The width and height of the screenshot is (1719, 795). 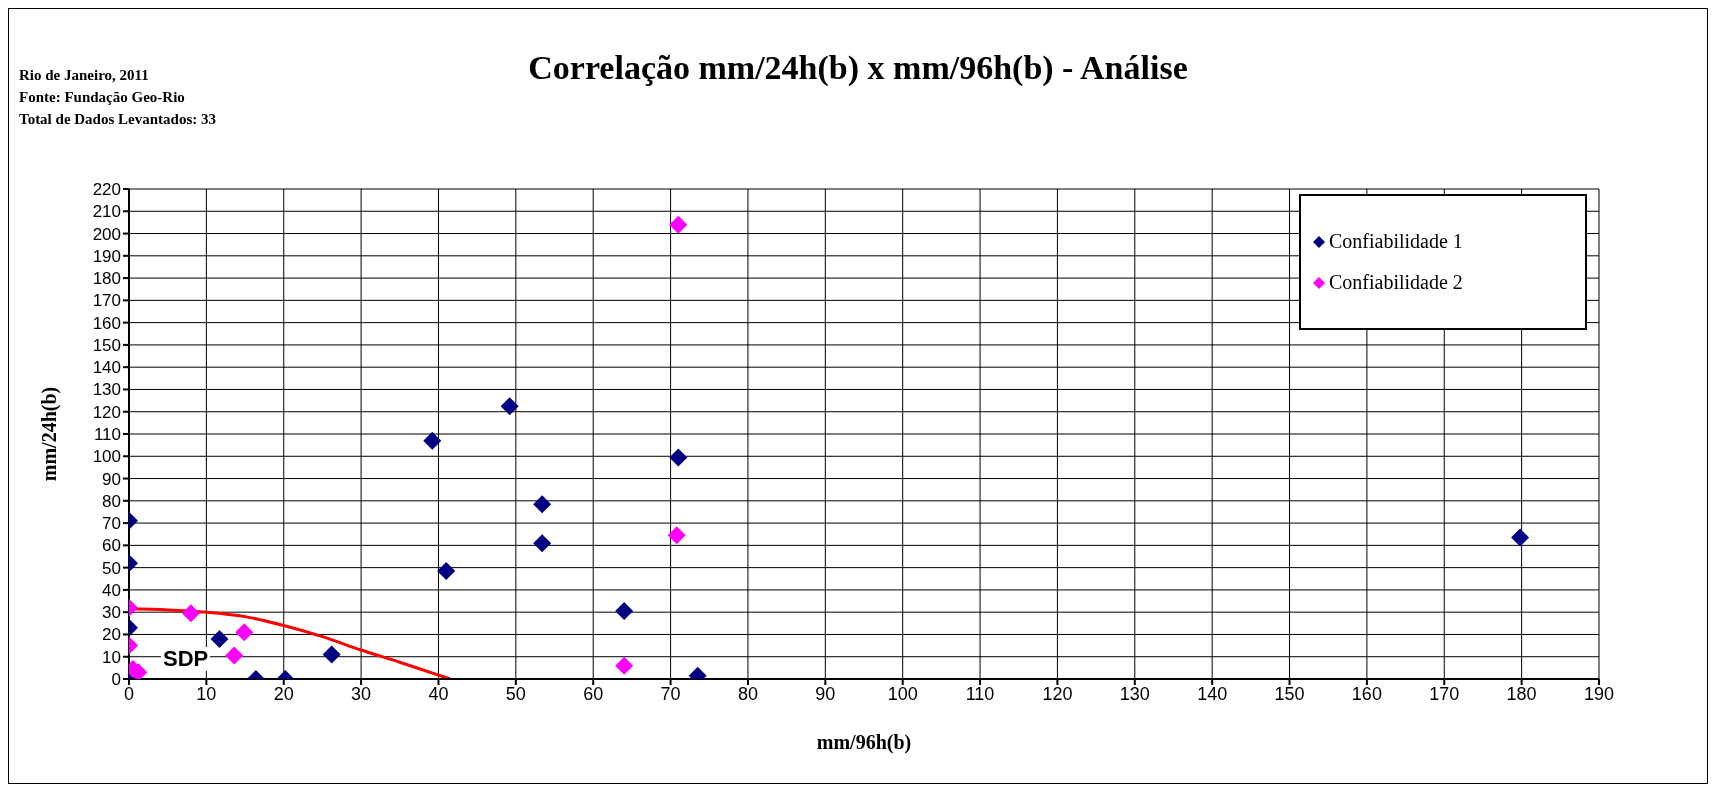 I want to click on x-tick-label: 90, so click(x=825, y=693).